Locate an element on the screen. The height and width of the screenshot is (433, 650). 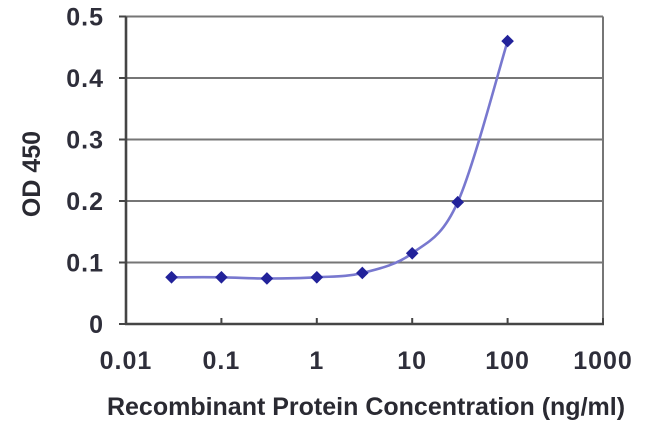
x-tick-label: 0.1 is located at coordinates (222, 361).